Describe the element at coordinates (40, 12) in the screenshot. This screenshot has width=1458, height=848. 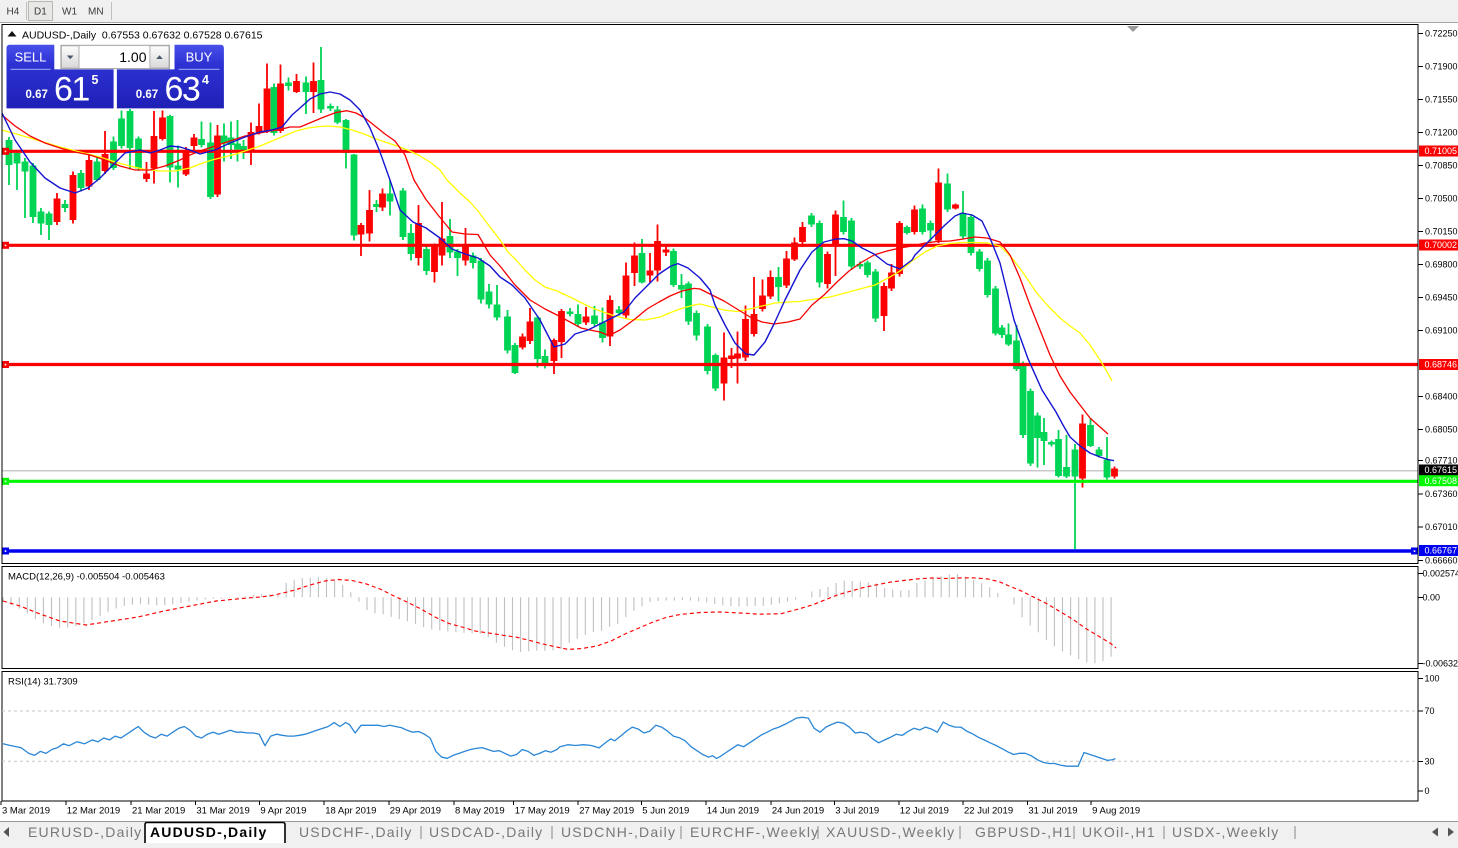
I see `svg-text: D1` at that location.